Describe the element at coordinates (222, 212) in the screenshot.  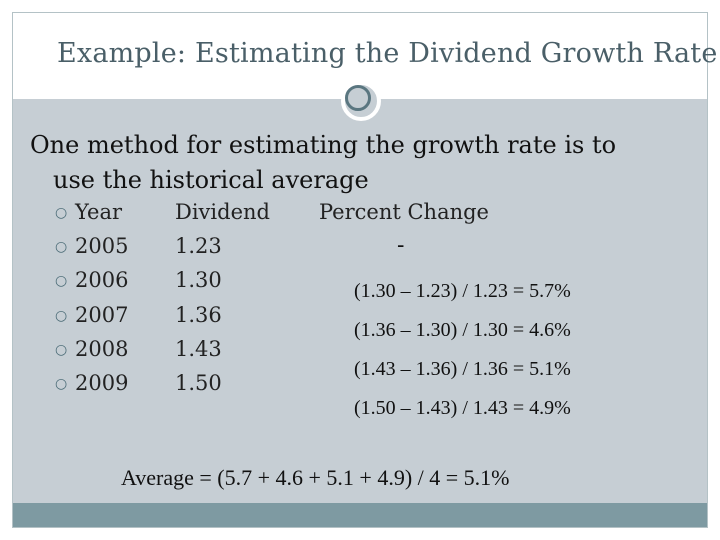
I see `header-dividend: Dividend` at that location.